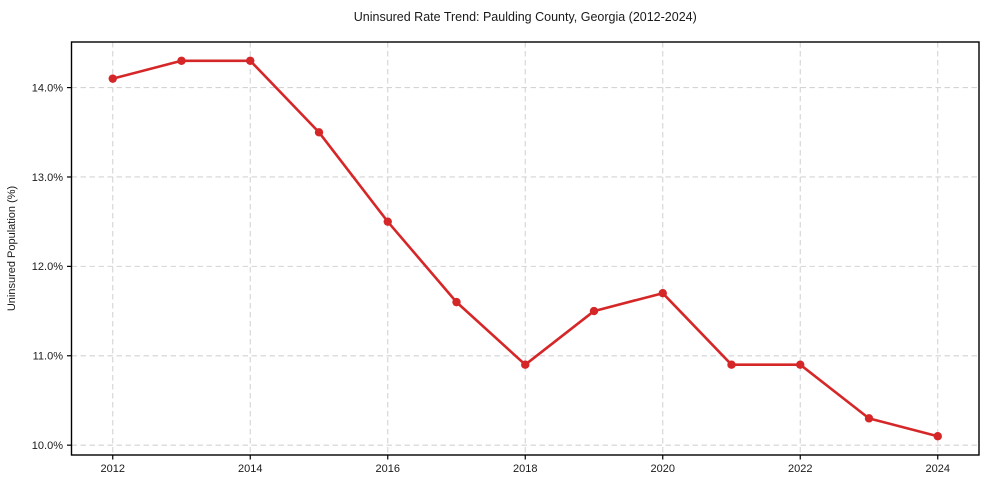  Describe the element at coordinates (663, 469) in the screenshot. I see `x-tick-label: 2020` at that location.